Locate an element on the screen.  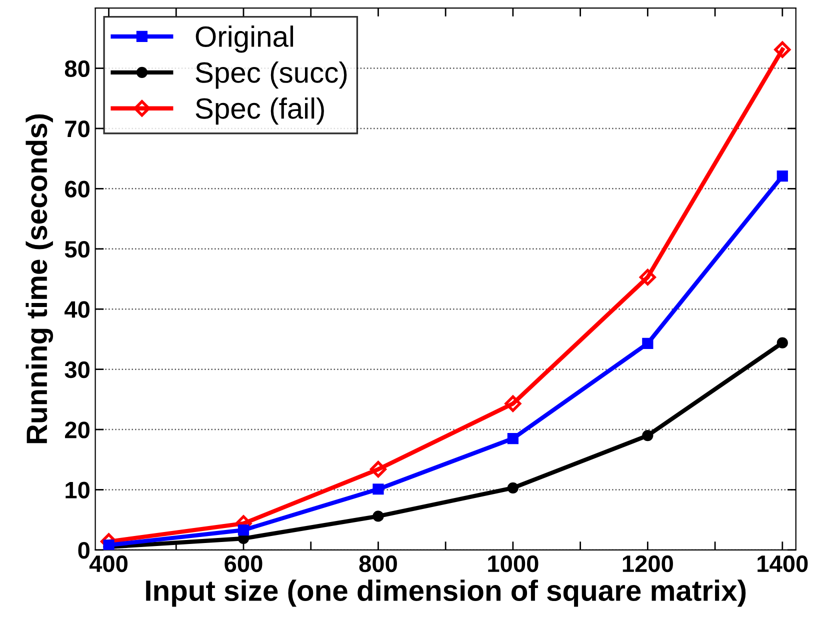
x-tick-label: 1200 is located at coordinates (647, 563).